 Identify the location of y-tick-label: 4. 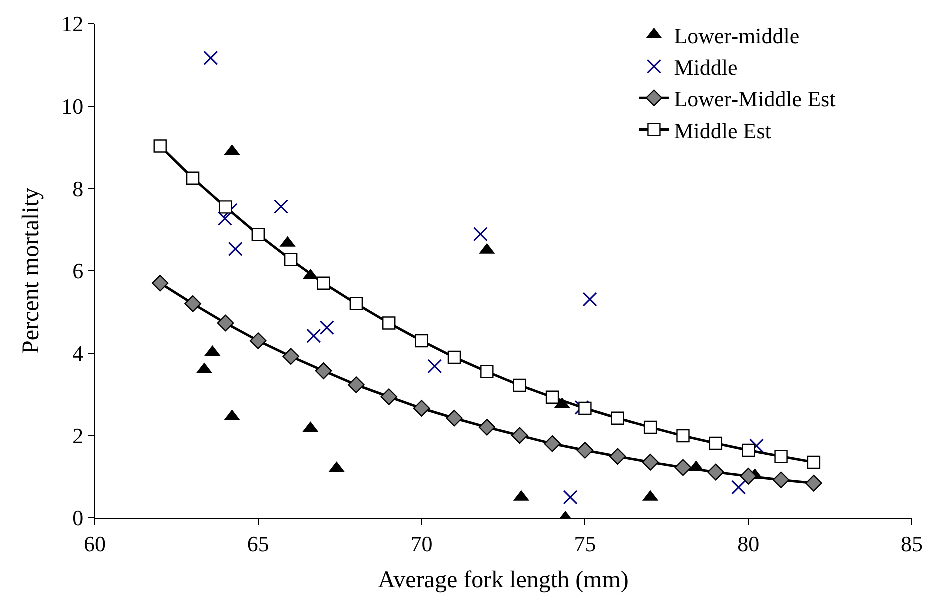
(78, 353).